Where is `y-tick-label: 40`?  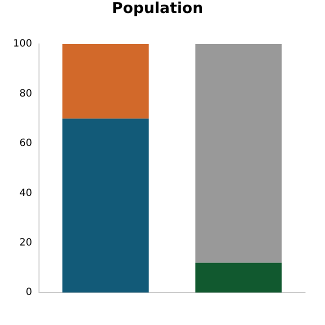 y-tick-label: 40 is located at coordinates (25, 193).